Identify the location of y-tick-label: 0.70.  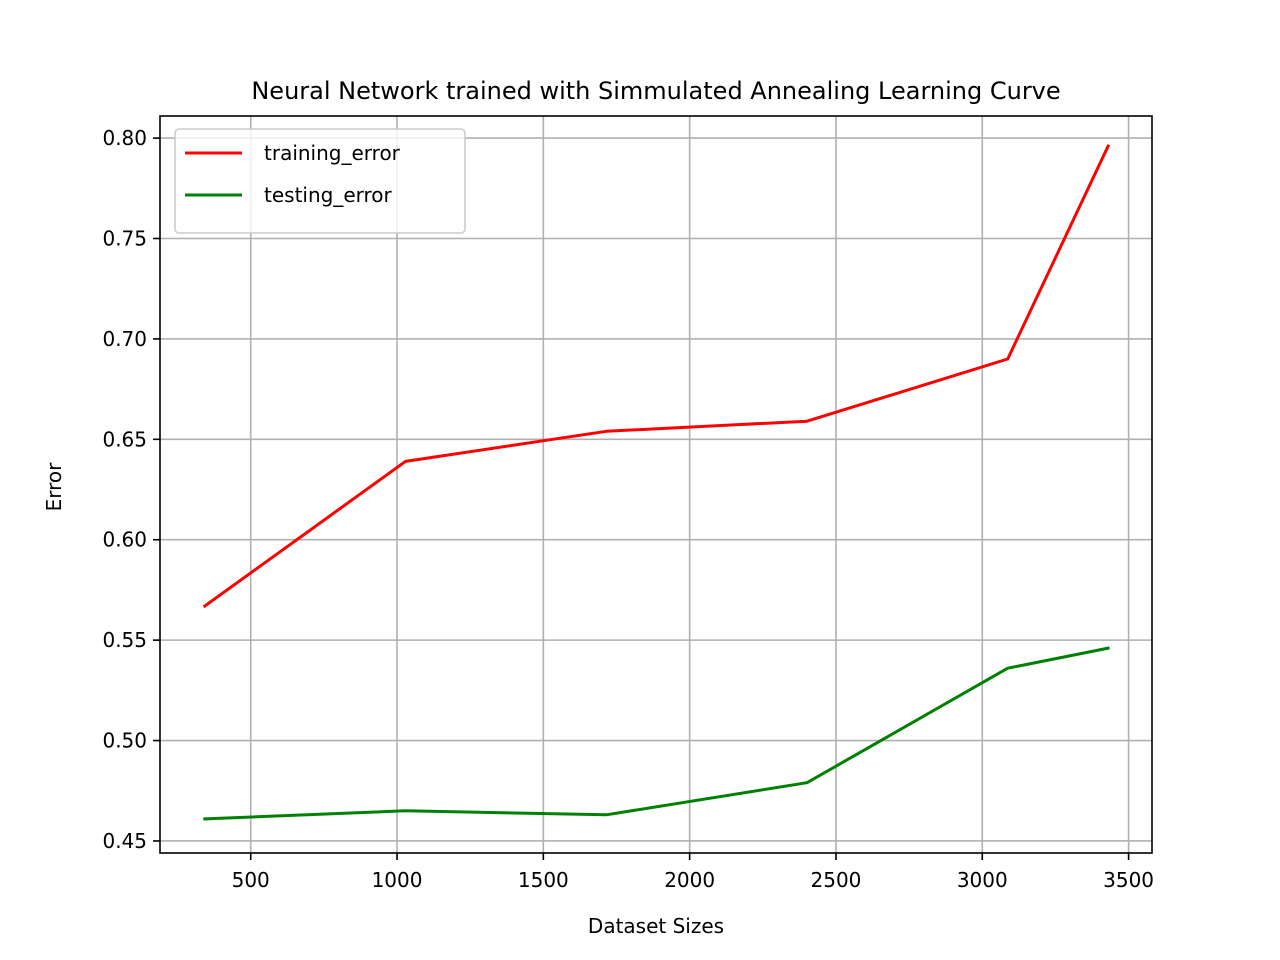
(124, 339).